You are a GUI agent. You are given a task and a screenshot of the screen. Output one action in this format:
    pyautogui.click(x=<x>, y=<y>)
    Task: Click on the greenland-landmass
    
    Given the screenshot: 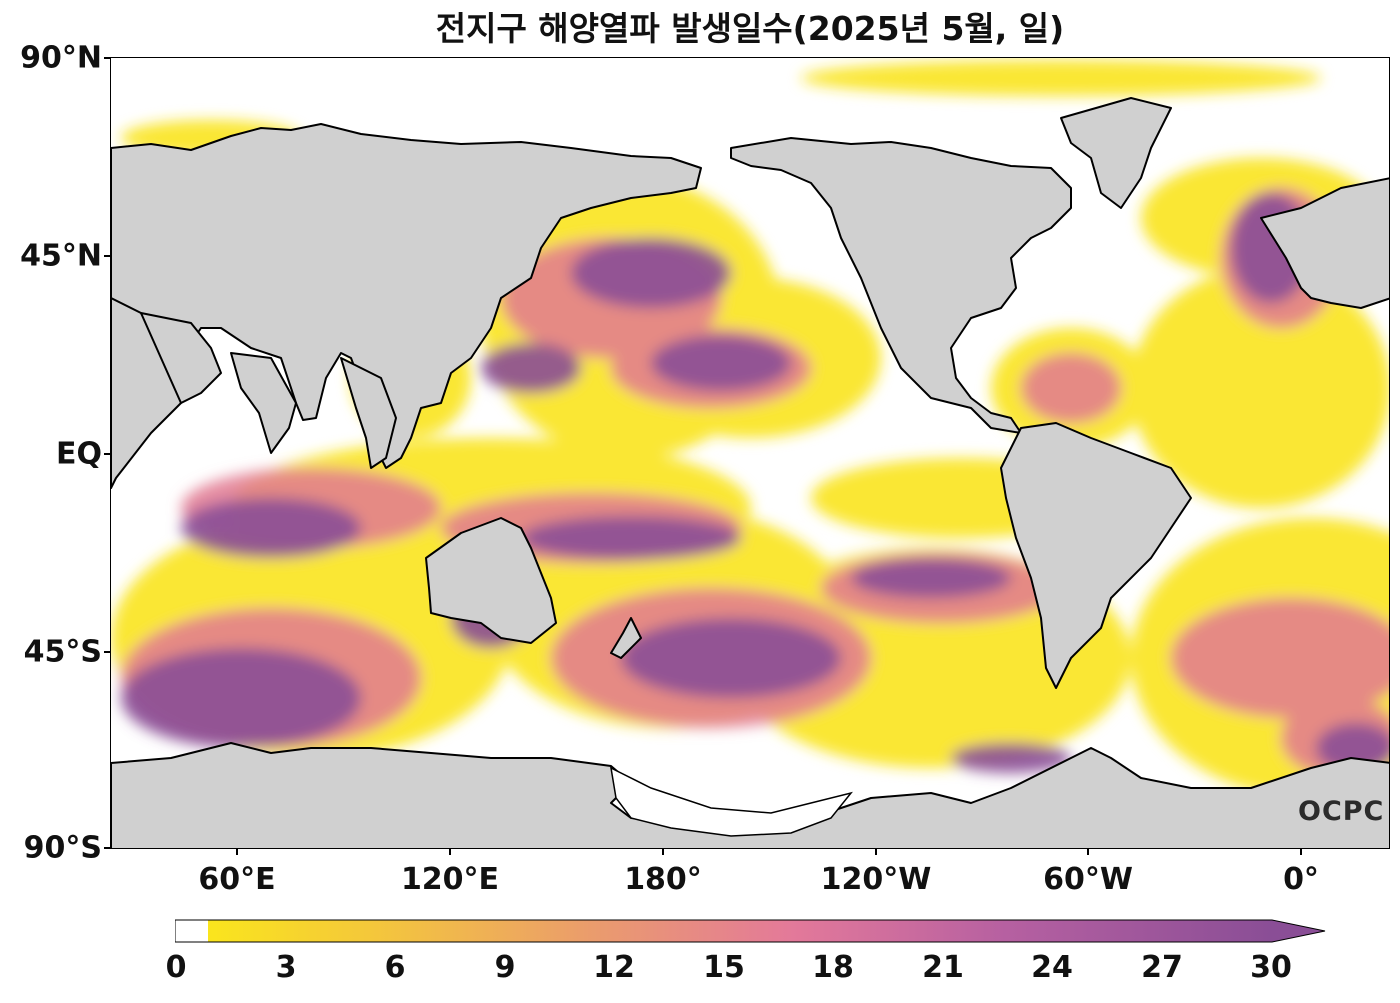 What is the action you would take?
    pyautogui.click(x=1116, y=153)
    